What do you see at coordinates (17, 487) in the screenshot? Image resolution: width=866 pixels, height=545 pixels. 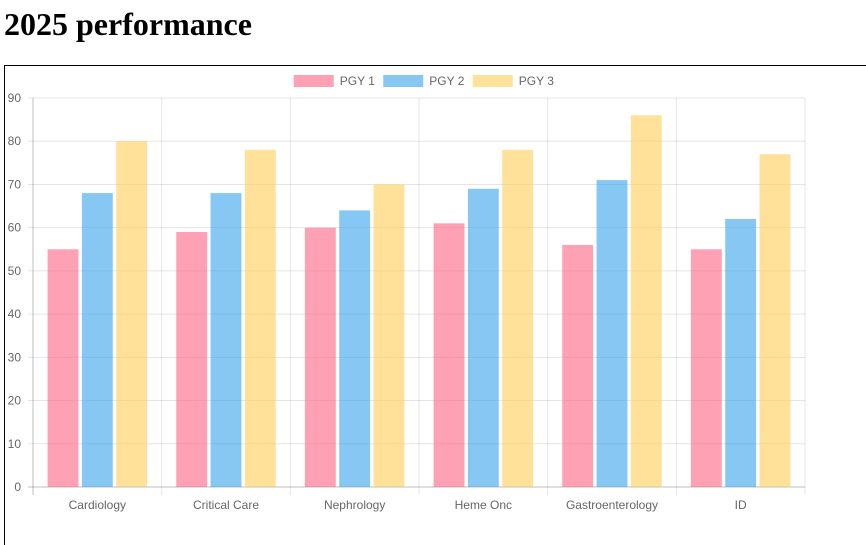 I see `y-tick-label: 0` at bounding box center [17, 487].